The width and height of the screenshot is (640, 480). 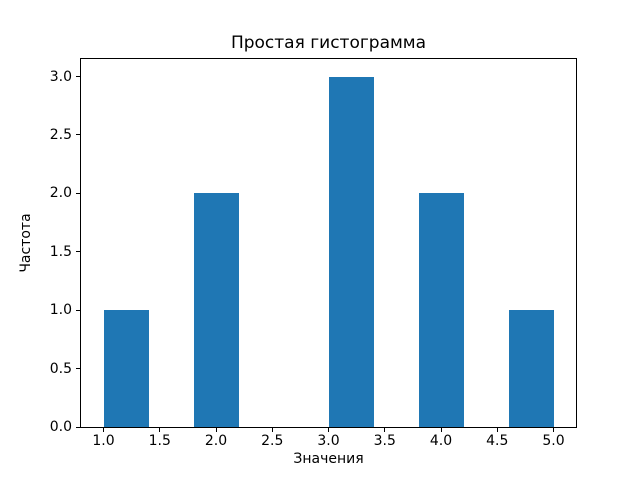 What do you see at coordinates (60, 310) in the screenshot?
I see `y-tick-label: 1.0` at bounding box center [60, 310].